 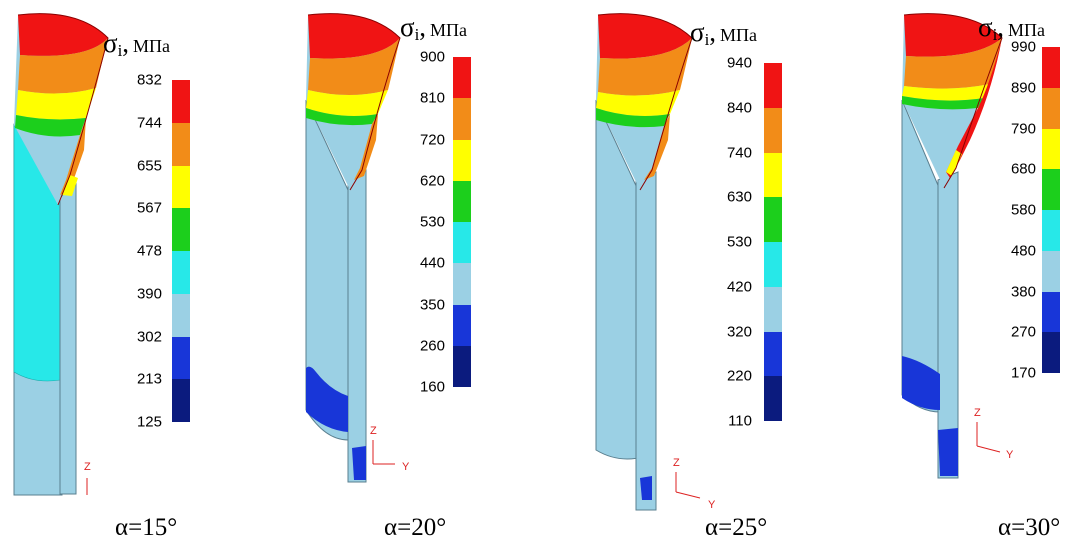 I want to click on scale-tick-label: 480, so click(x=1023, y=251).